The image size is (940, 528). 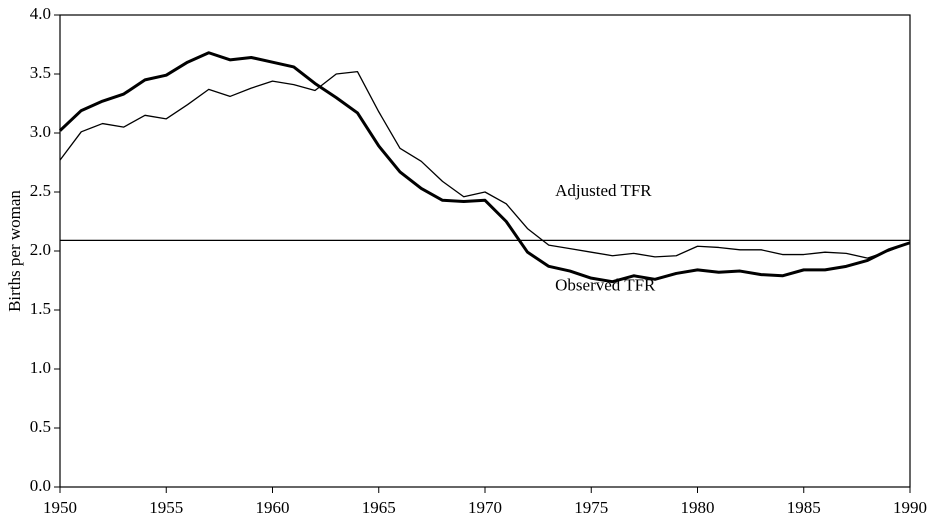 I want to click on series-label: Adjusted TFR, so click(x=603, y=190).